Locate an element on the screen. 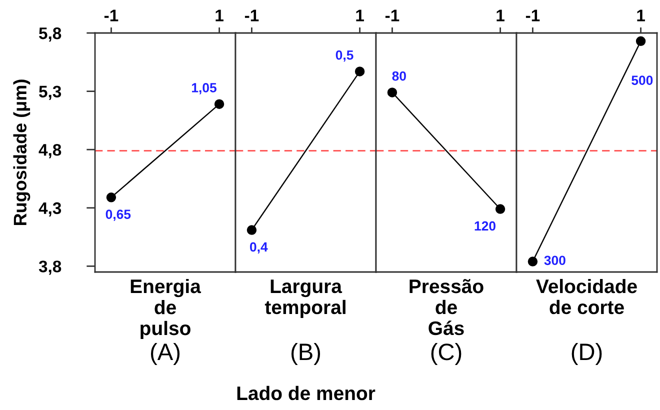 The height and width of the screenshot is (410, 660). y-axis-title: Rugosidade (μm) is located at coordinates (21, 153).